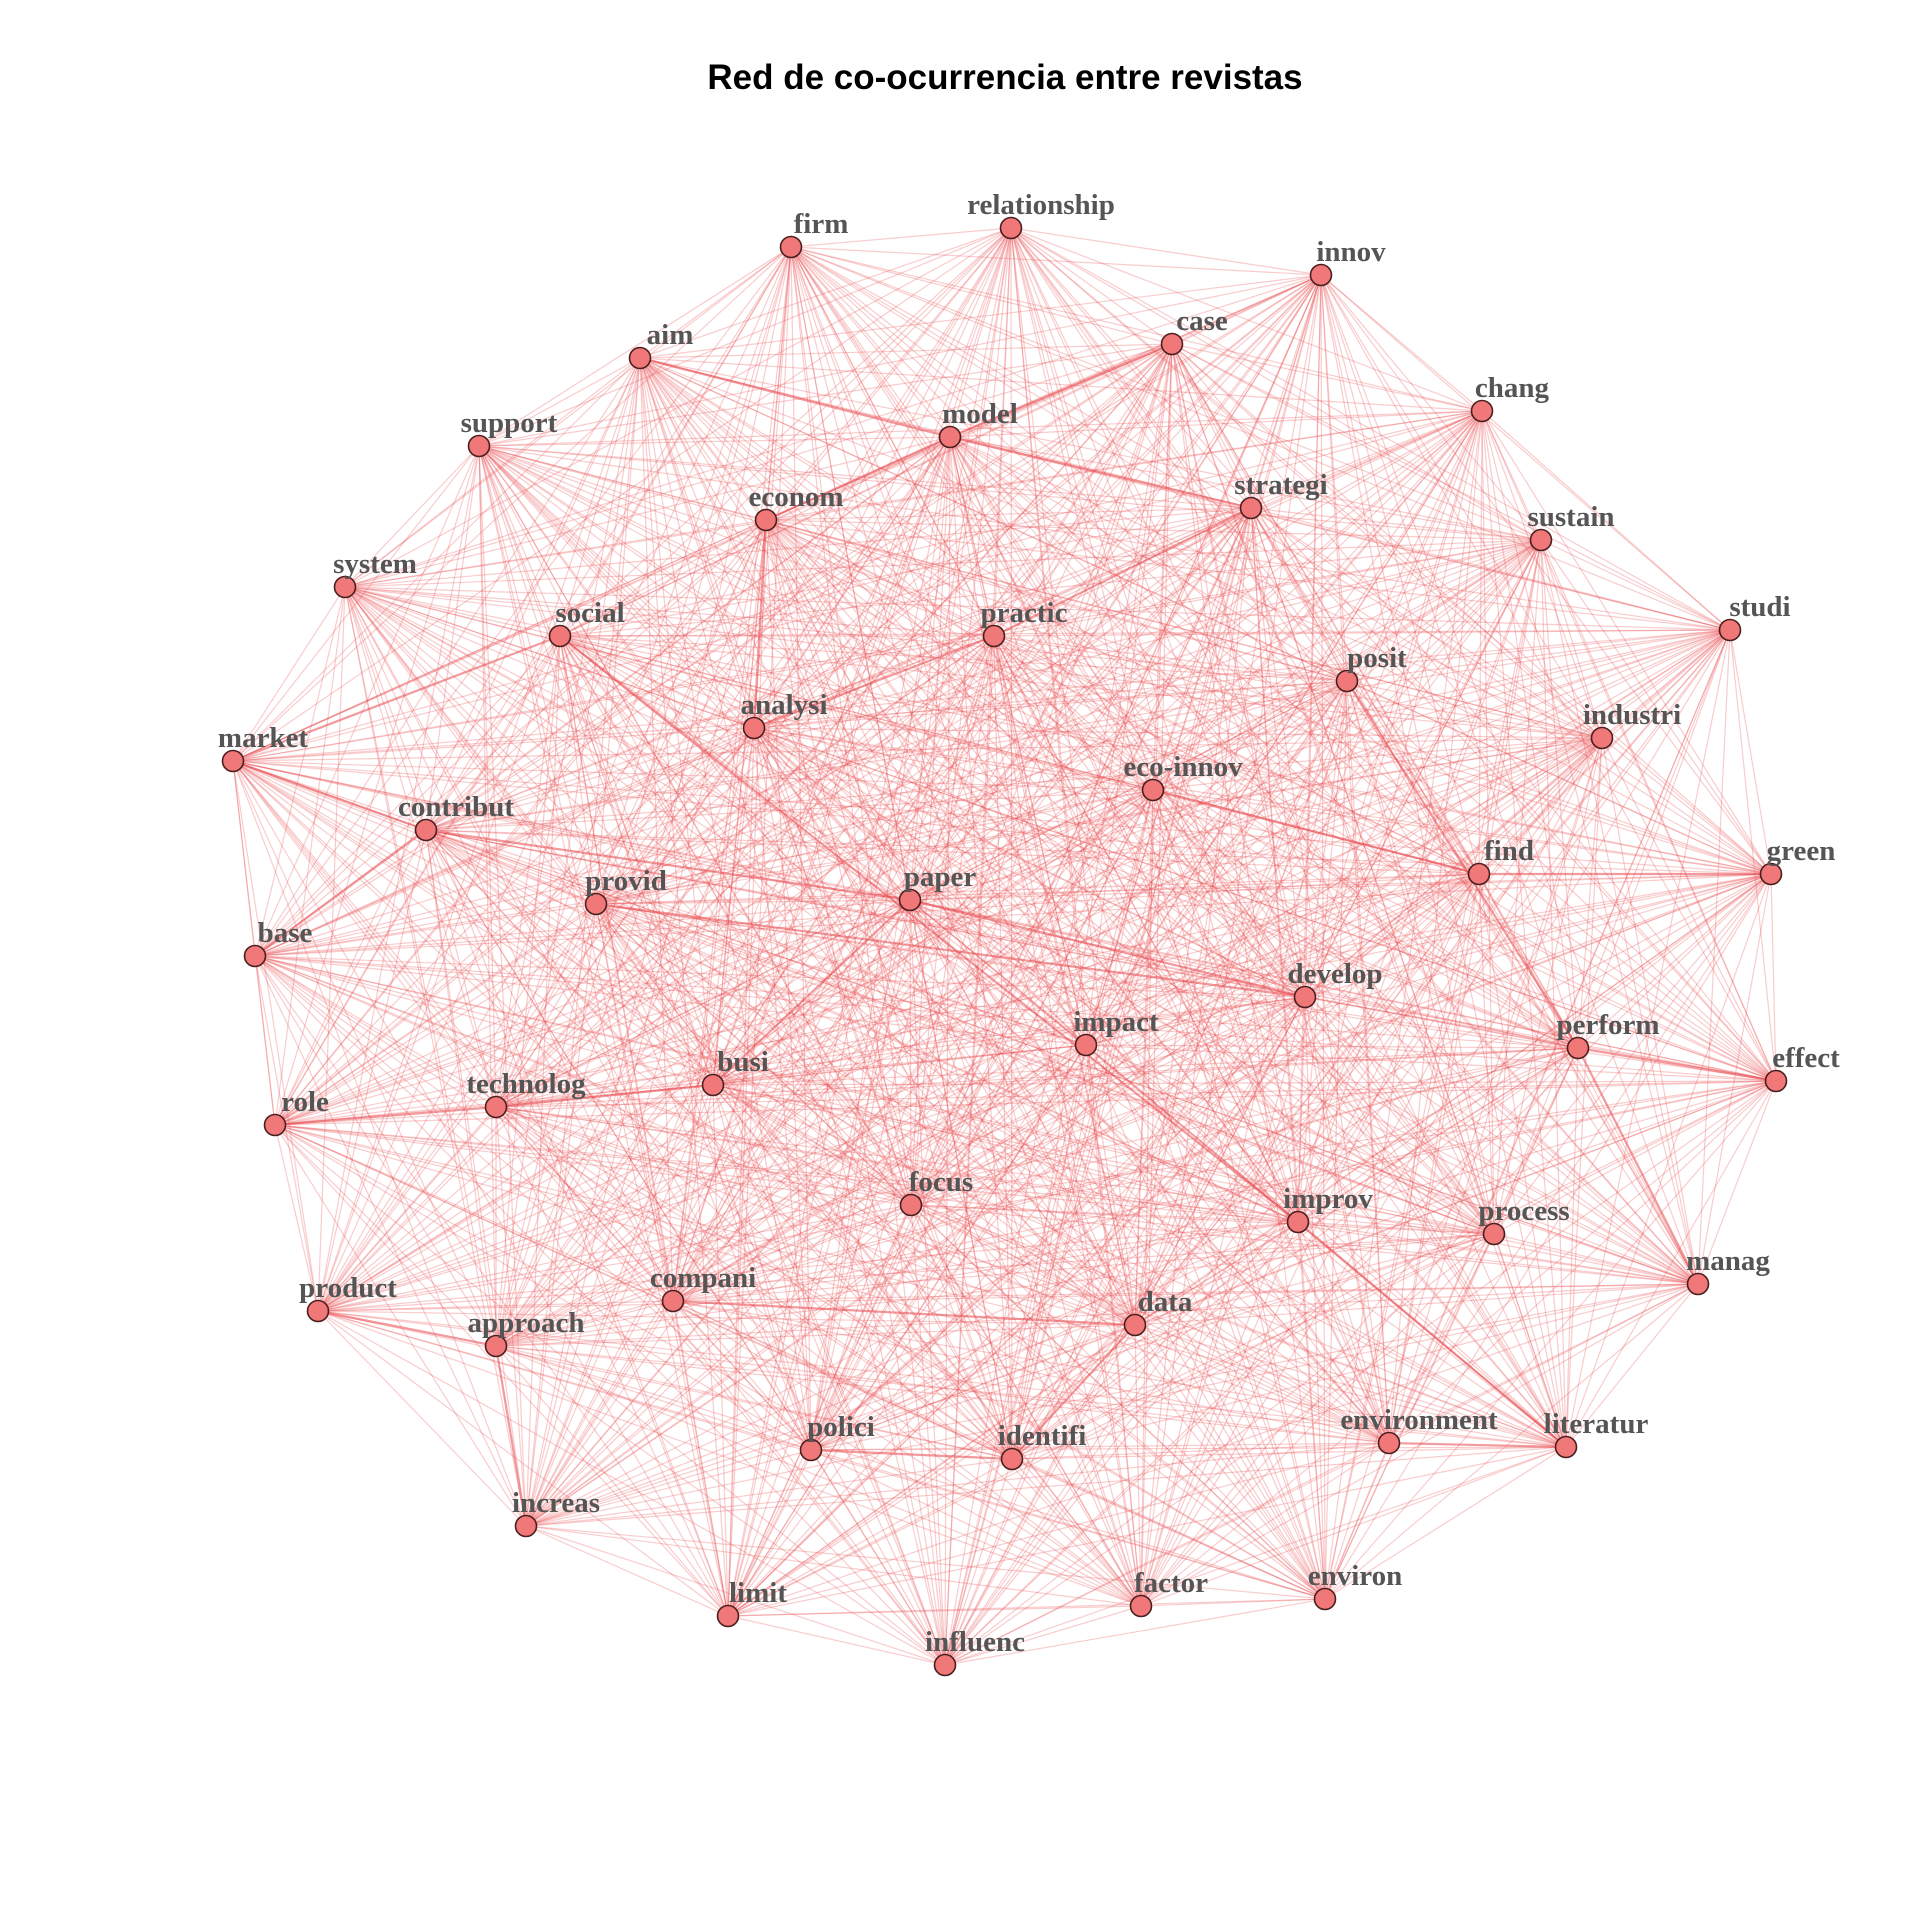 The width and height of the screenshot is (1920, 1920). I want to click on edge-case-impact, so click(1129, 694).